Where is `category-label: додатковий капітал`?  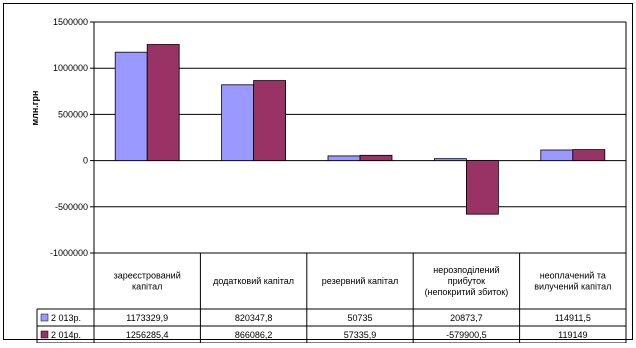
category-label: додатковий капітал is located at coordinates (253, 281).